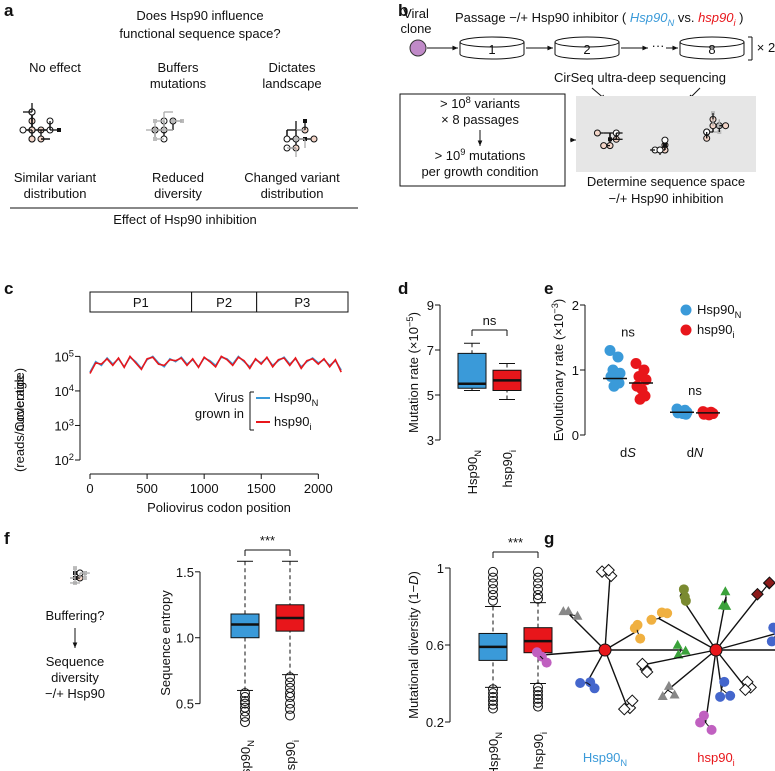  Describe the element at coordinates (165, 643) in the screenshot. I see `y-axis-label: Sequence entropy` at that location.